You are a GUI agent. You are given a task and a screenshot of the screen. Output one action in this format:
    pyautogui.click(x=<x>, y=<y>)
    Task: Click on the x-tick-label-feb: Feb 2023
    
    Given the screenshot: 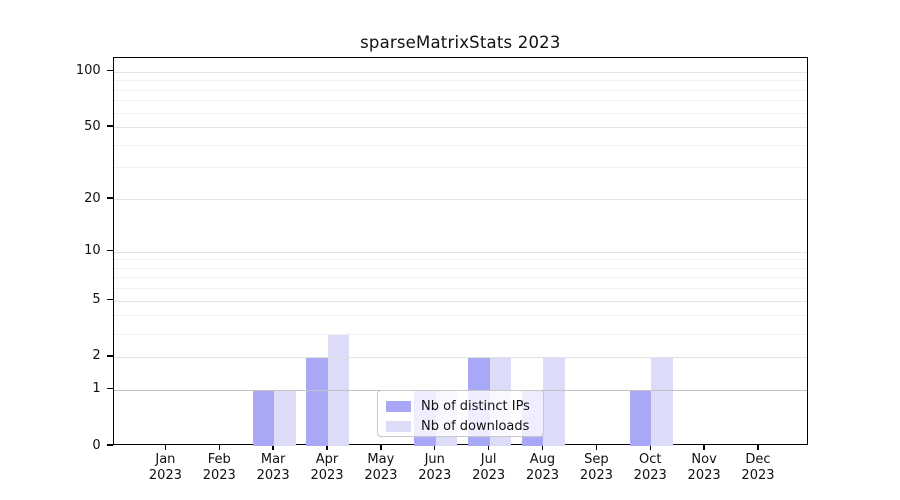 What is the action you would take?
    pyautogui.click(x=219, y=467)
    